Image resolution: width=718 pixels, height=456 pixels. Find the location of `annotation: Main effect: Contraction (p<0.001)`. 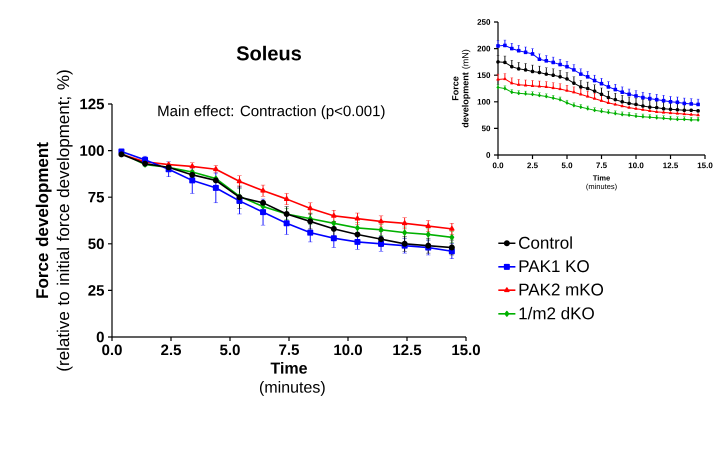

annotation: Main effect: Contraction (p<0.001) is located at coordinates (271, 112).